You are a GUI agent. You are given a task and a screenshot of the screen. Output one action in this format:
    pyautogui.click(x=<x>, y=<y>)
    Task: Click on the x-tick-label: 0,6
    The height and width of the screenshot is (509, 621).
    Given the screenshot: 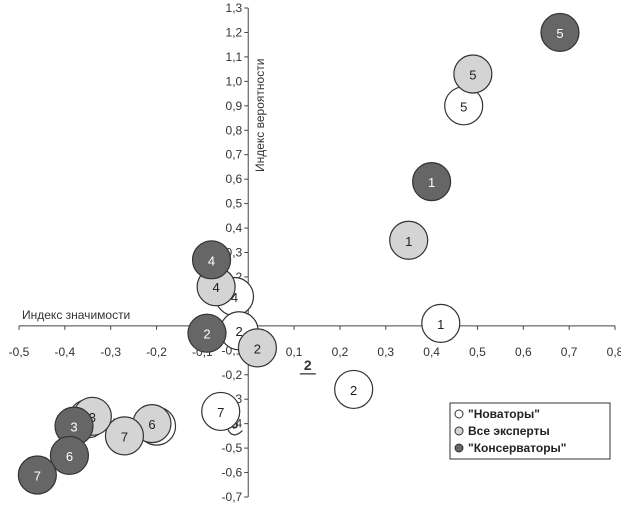 What is the action you would take?
    pyautogui.click(x=523, y=352)
    